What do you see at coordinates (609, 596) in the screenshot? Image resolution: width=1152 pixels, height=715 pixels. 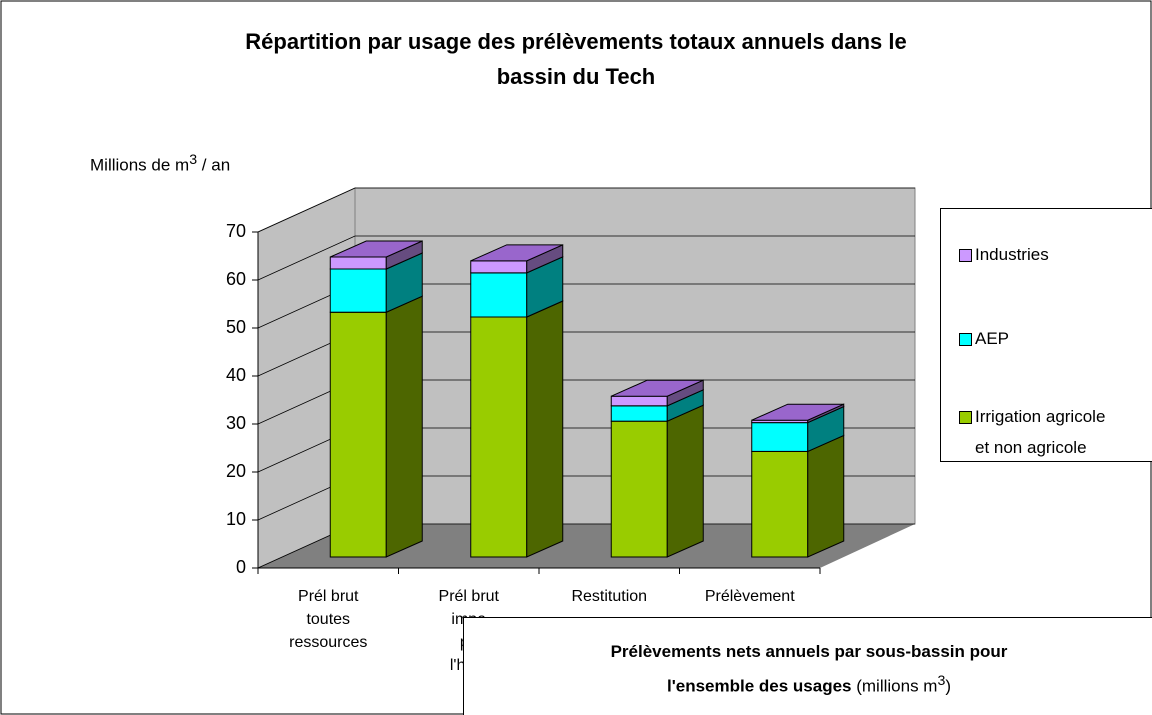 I see `x-tick-label: Restitution` at bounding box center [609, 596].